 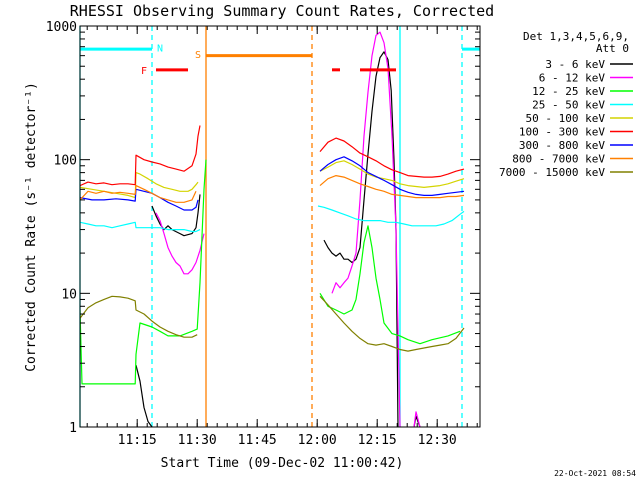 I want to click on flag-label-0: N, so click(x=160, y=49).